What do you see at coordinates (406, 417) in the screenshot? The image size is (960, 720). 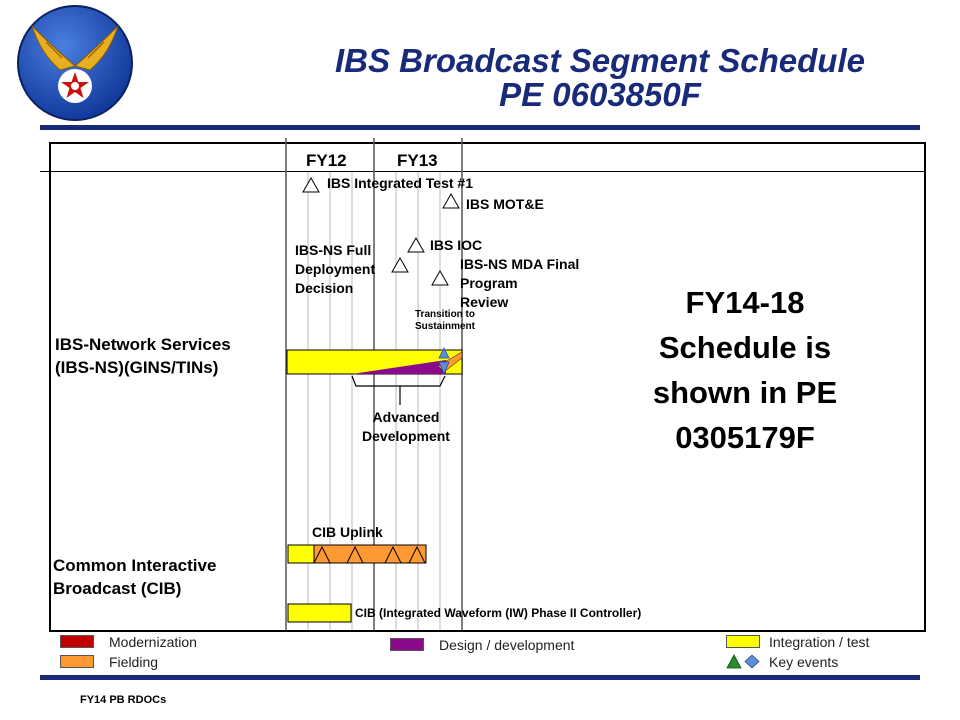 I see `advanced-development-line1: Advanced` at bounding box center [406, 417].